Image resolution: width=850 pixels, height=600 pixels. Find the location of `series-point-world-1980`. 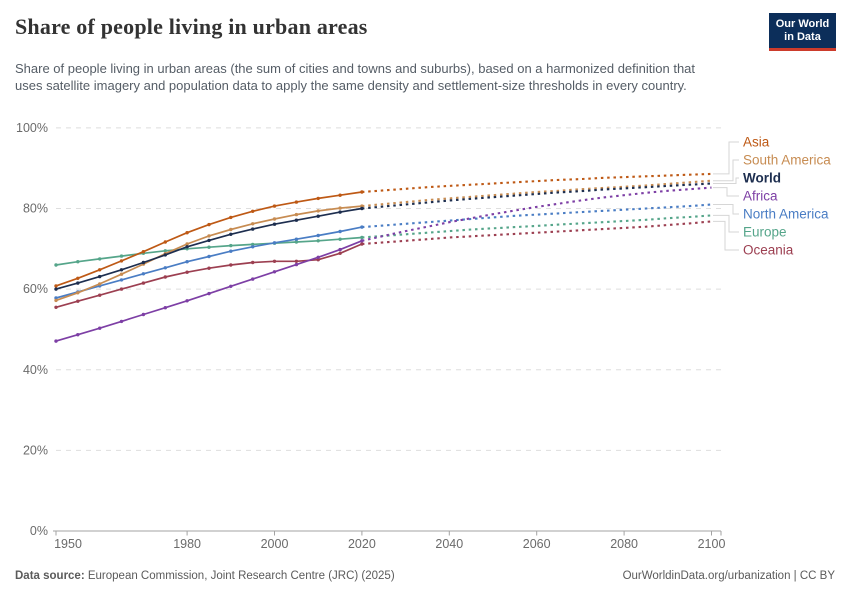

series-point-world-1980 is located at coordinates (187, 247).